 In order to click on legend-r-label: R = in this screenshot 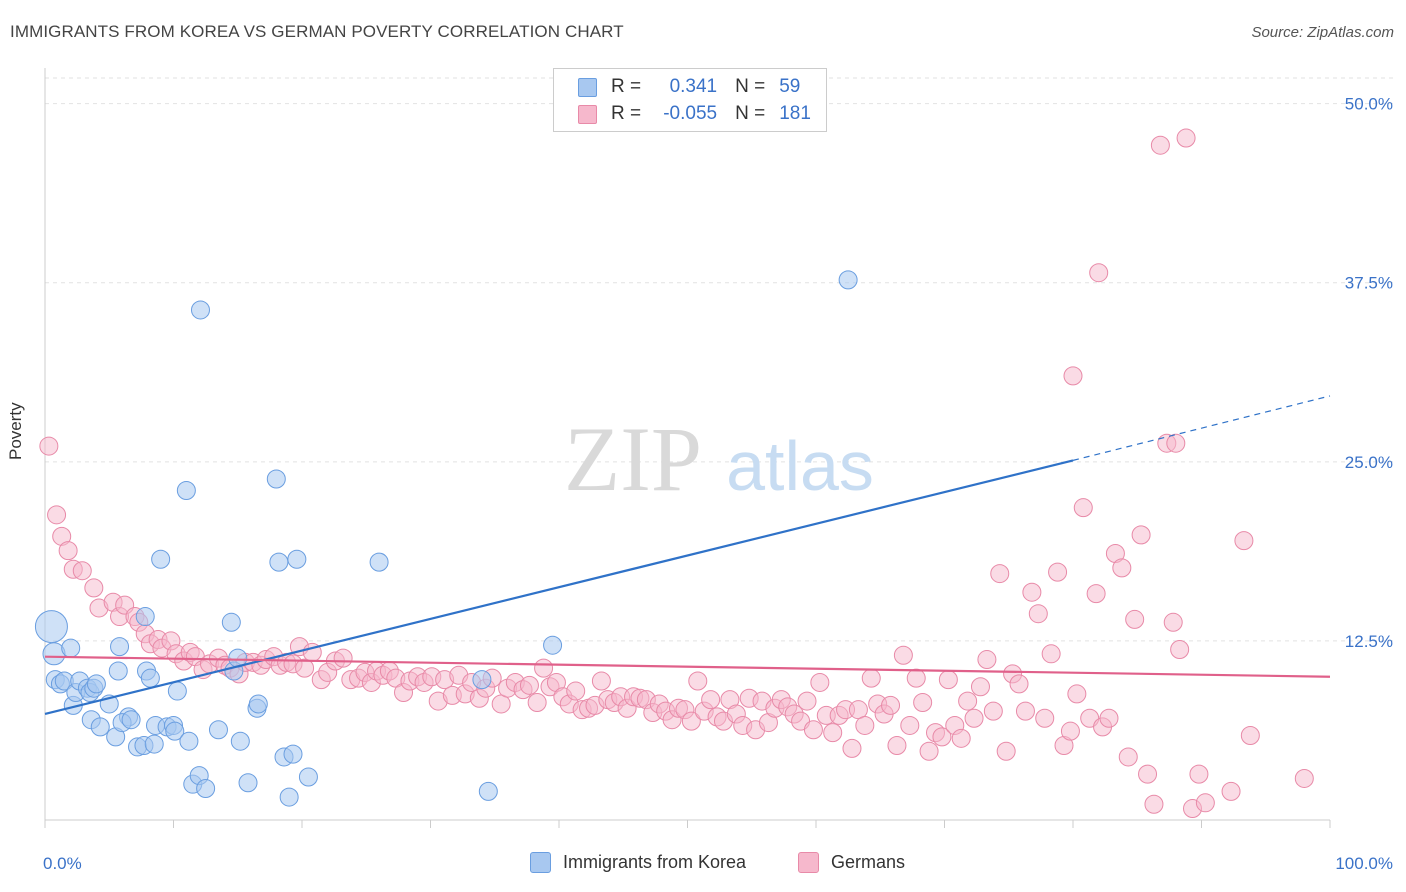, I will do `click(626, 113)`.